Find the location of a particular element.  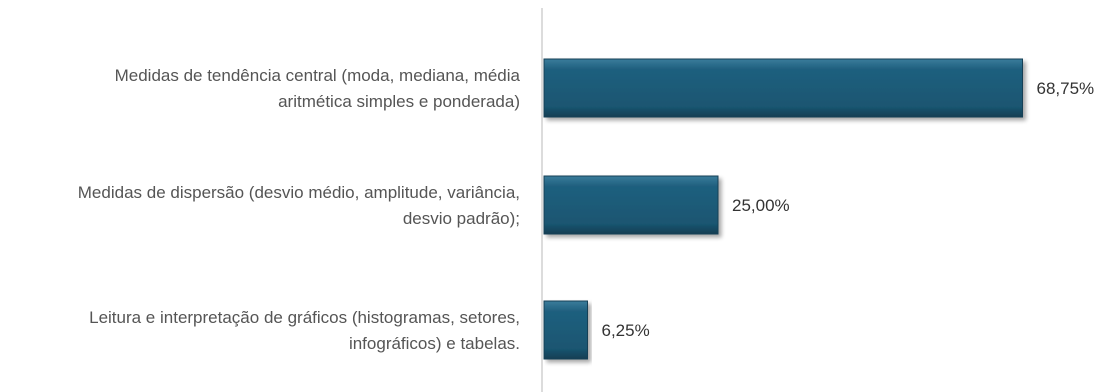

category-label-0-line-1: aritmética simples e ponderada) is located at coordinates (399, 101).